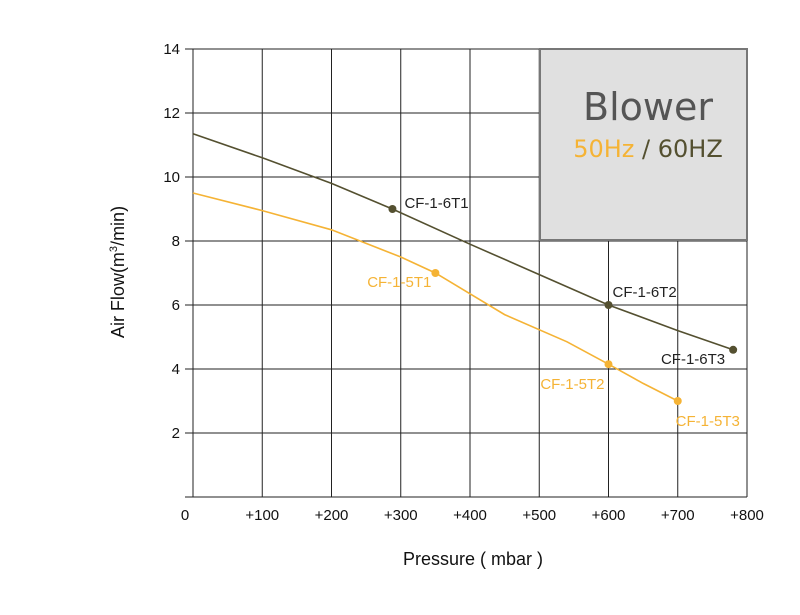  I want to click on data-label: CF-1-6T3, so click(693, 359).